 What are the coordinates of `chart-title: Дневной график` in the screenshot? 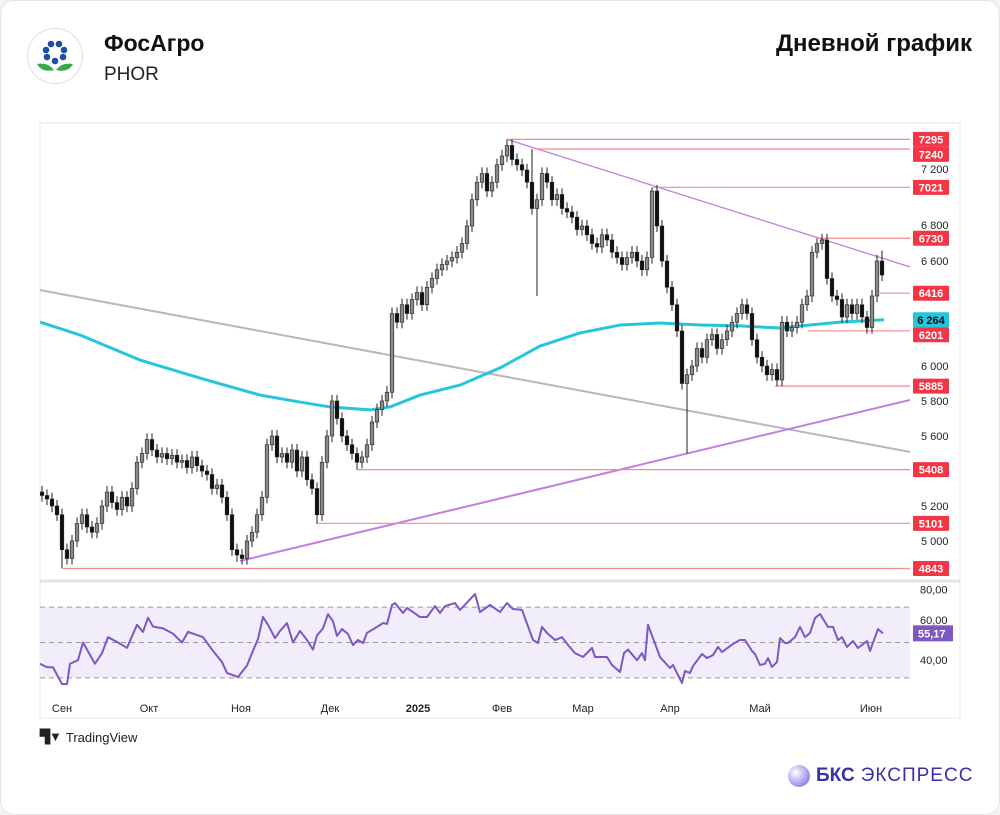 It's located at (873, 43).